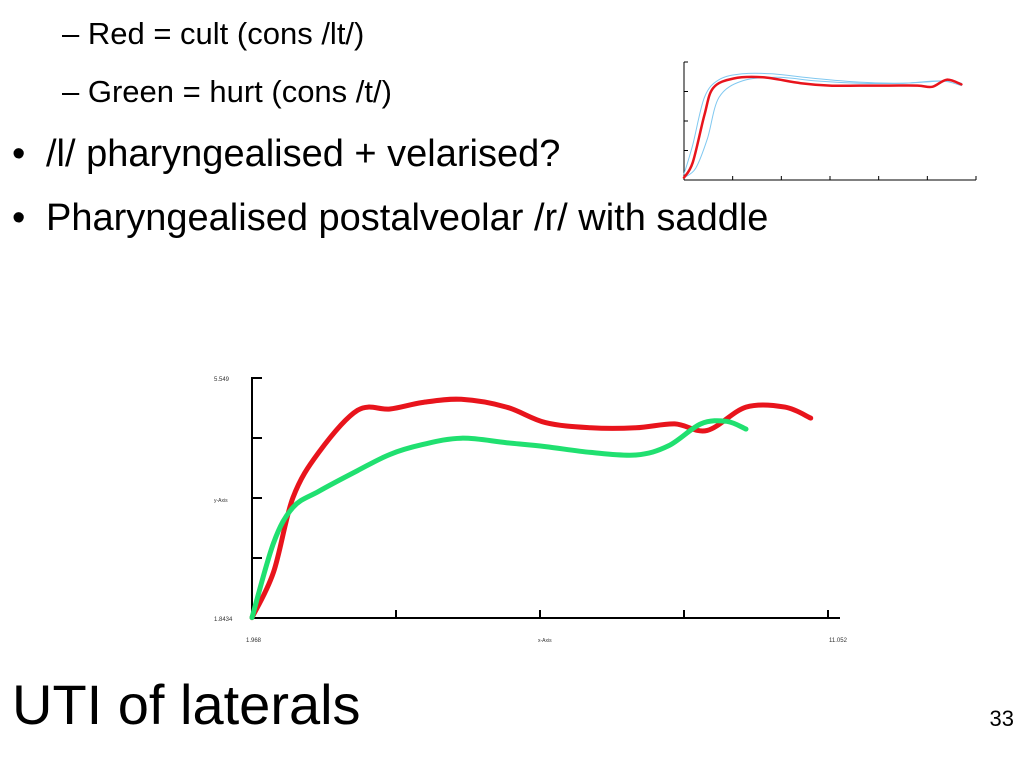  Describe the element at coordinates (499, 519) in the screenshot. I see `series-line-green` at that location.